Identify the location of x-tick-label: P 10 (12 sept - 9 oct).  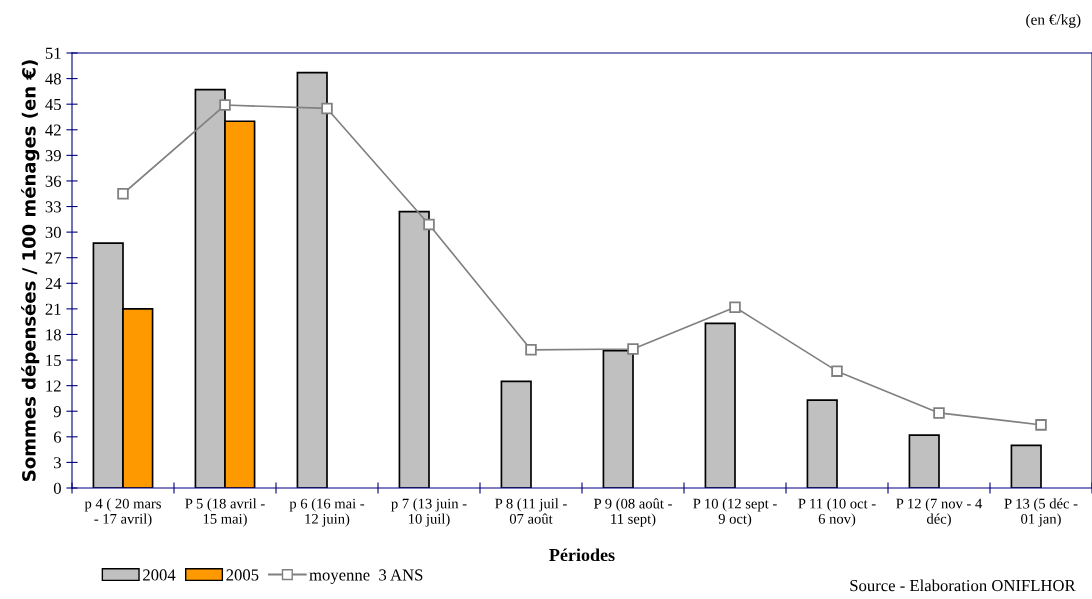
(735, 512).